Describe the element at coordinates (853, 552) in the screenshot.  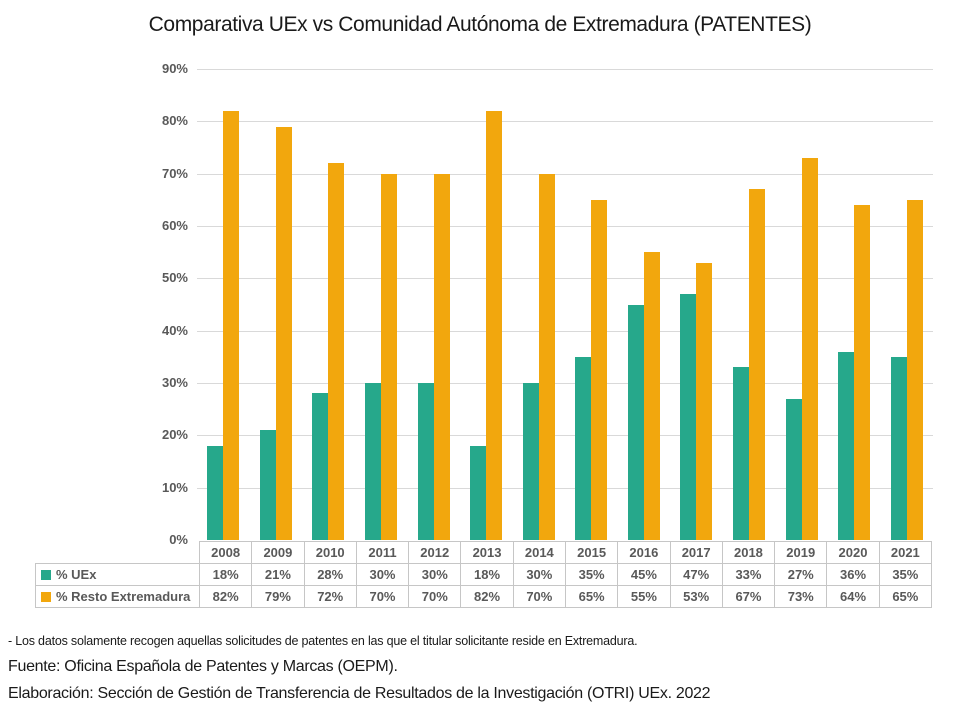
I see `year-header-cell: 2020` at that location.